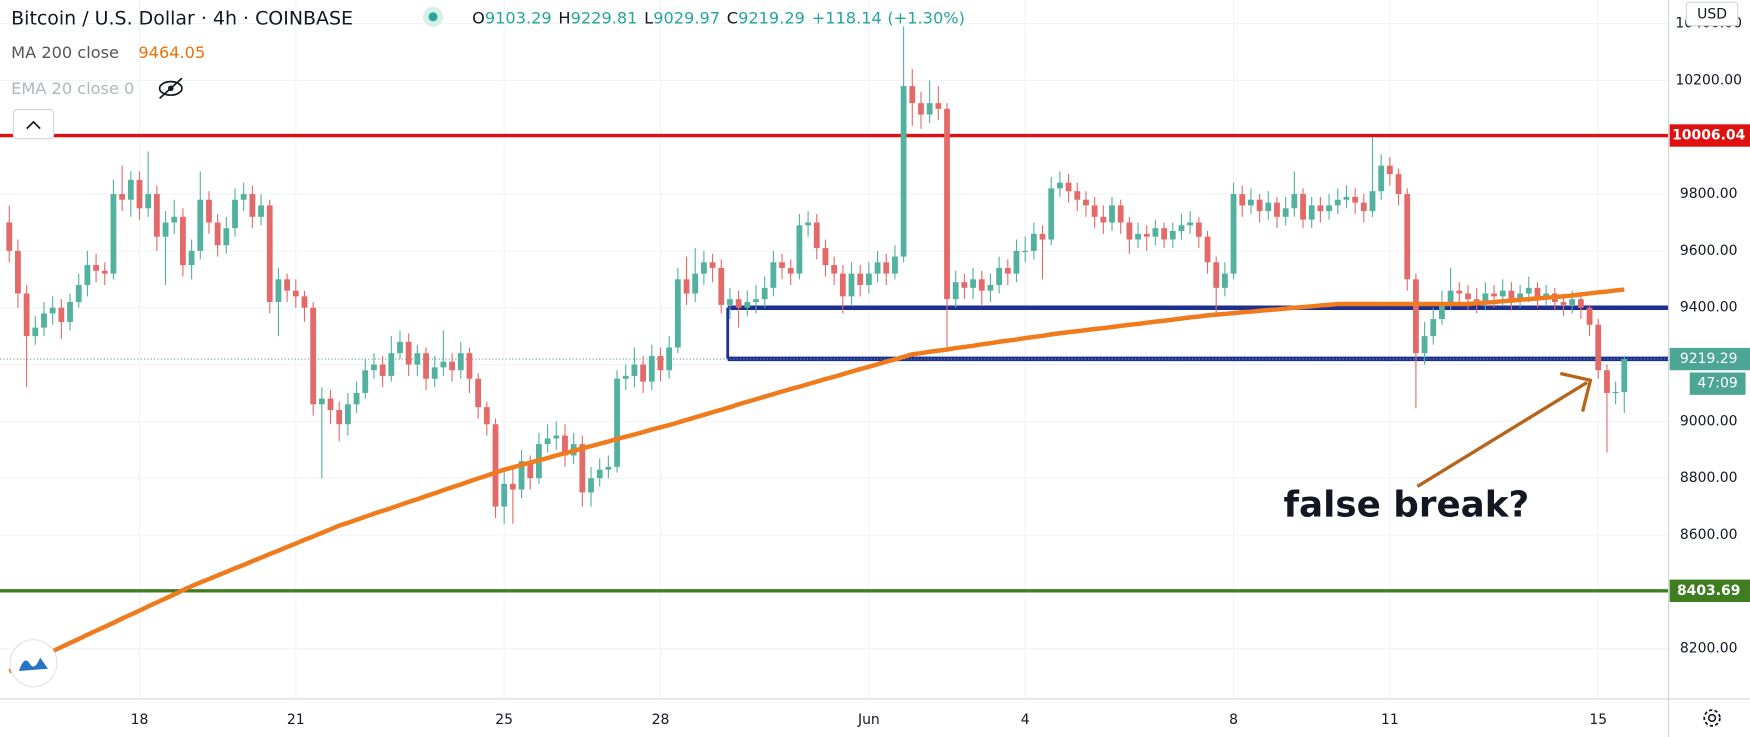 Image resolution: width=1750 pixels, height=737 pixels. I want to click on y-tick-label: 9000.00, so click(1709, 421).